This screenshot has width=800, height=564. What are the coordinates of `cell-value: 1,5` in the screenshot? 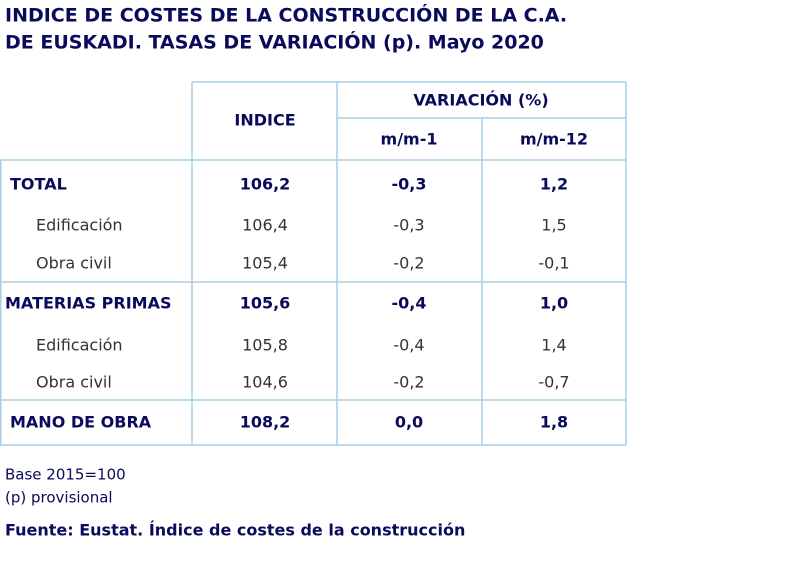 It's located at (553, 225).